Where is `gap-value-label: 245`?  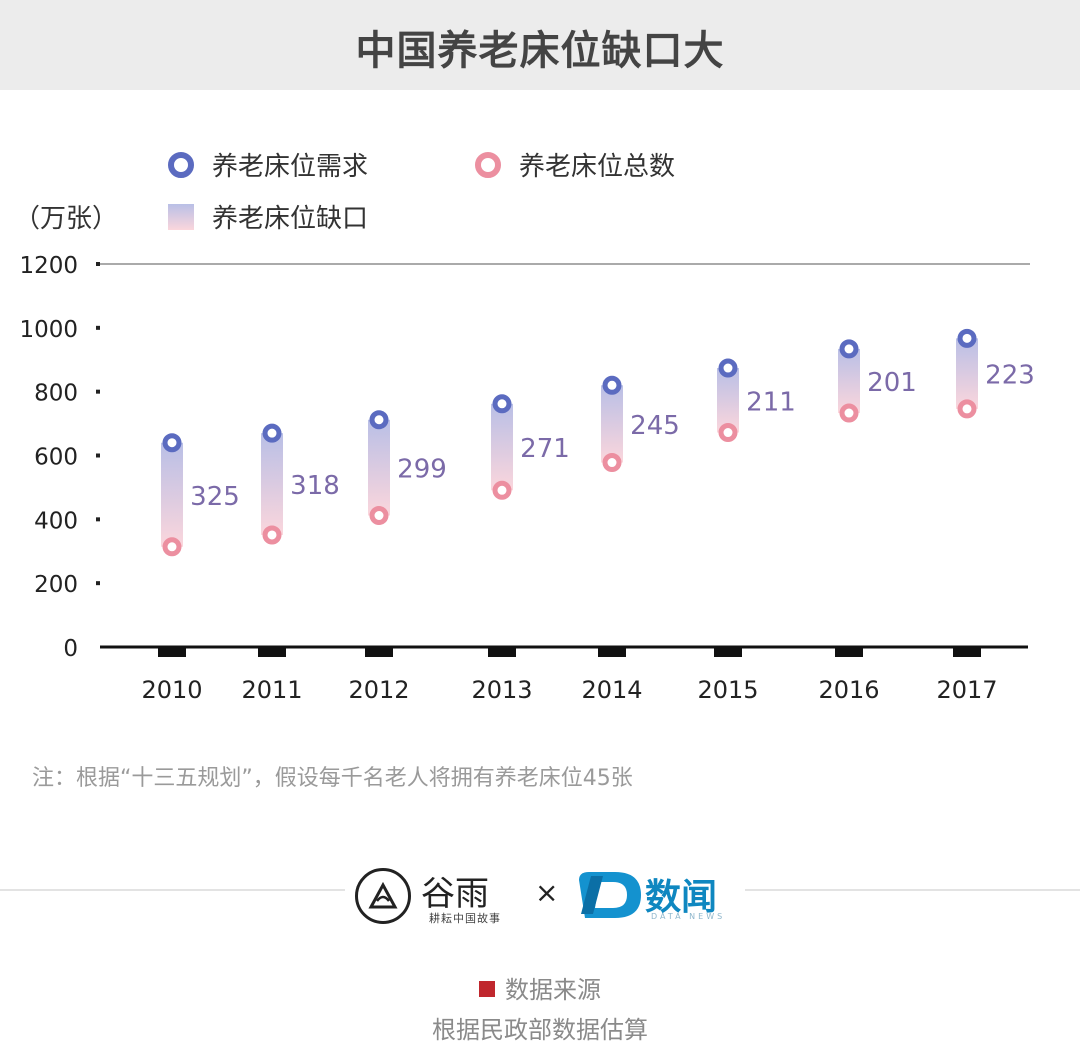
gap-value-label: 245 is located at coordinates (655, 426).